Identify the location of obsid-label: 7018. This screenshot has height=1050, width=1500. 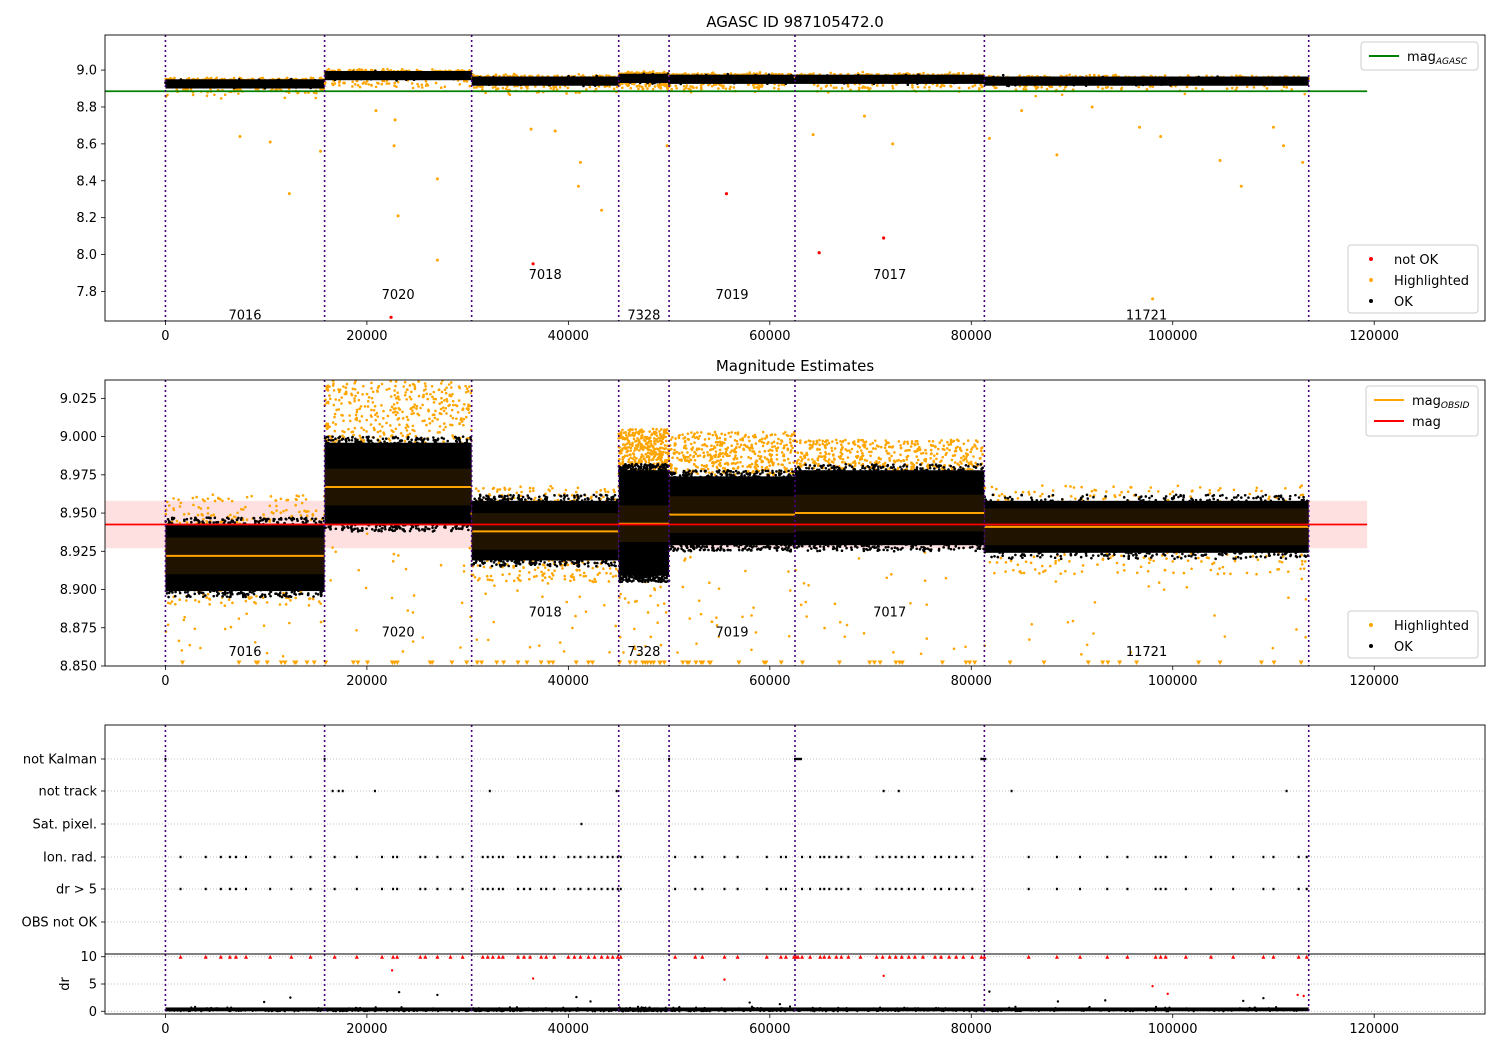
(545, 275).